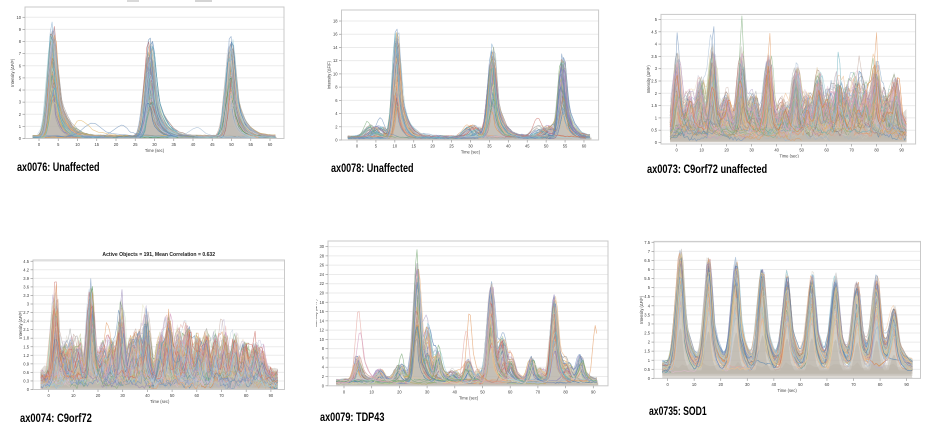 The height and width of the screenshot is (430, 930). I want to click on svg-text: 4.2, so click(26, 269).